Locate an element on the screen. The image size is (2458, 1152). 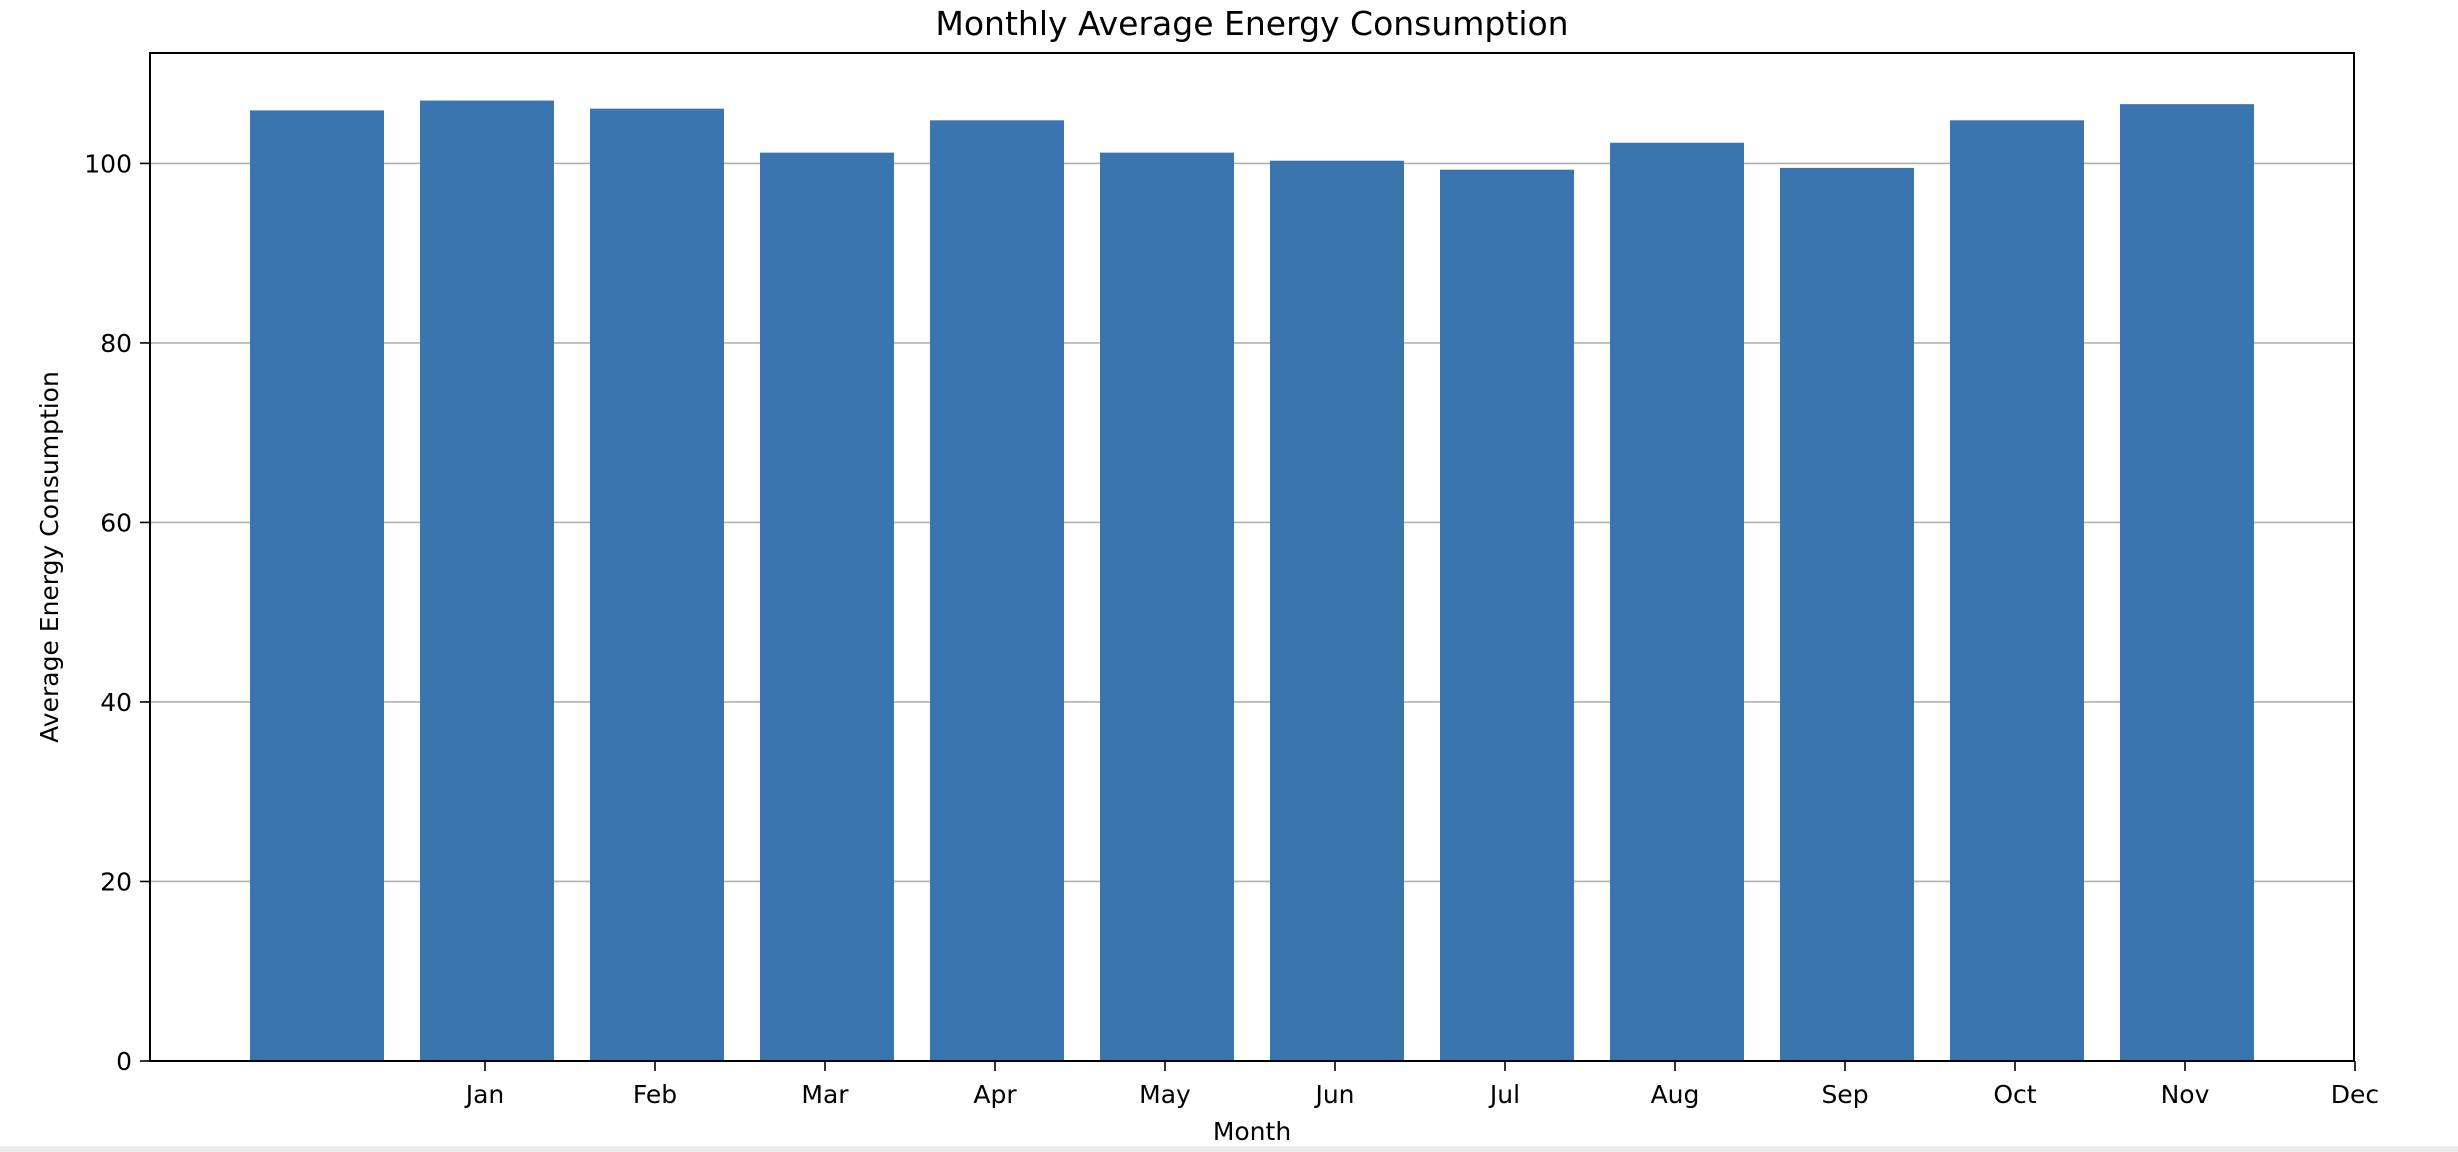
x-tick-label: May is located at coordinates (1165, 1094).